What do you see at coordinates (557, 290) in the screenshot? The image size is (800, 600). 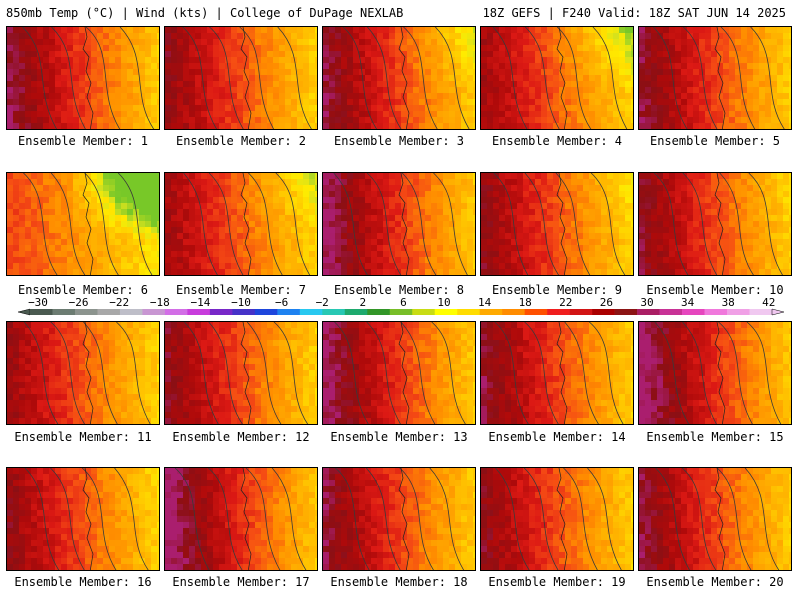 I see `ensemble-member-label: Ensemble Member: 9` at bounding box center [557, 290].